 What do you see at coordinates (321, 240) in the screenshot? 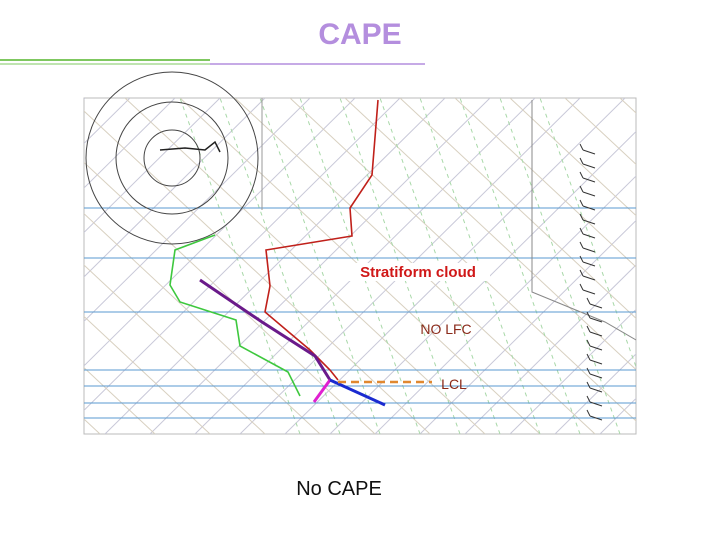
I see `temperature-profile` at bounding box center [321, 240].